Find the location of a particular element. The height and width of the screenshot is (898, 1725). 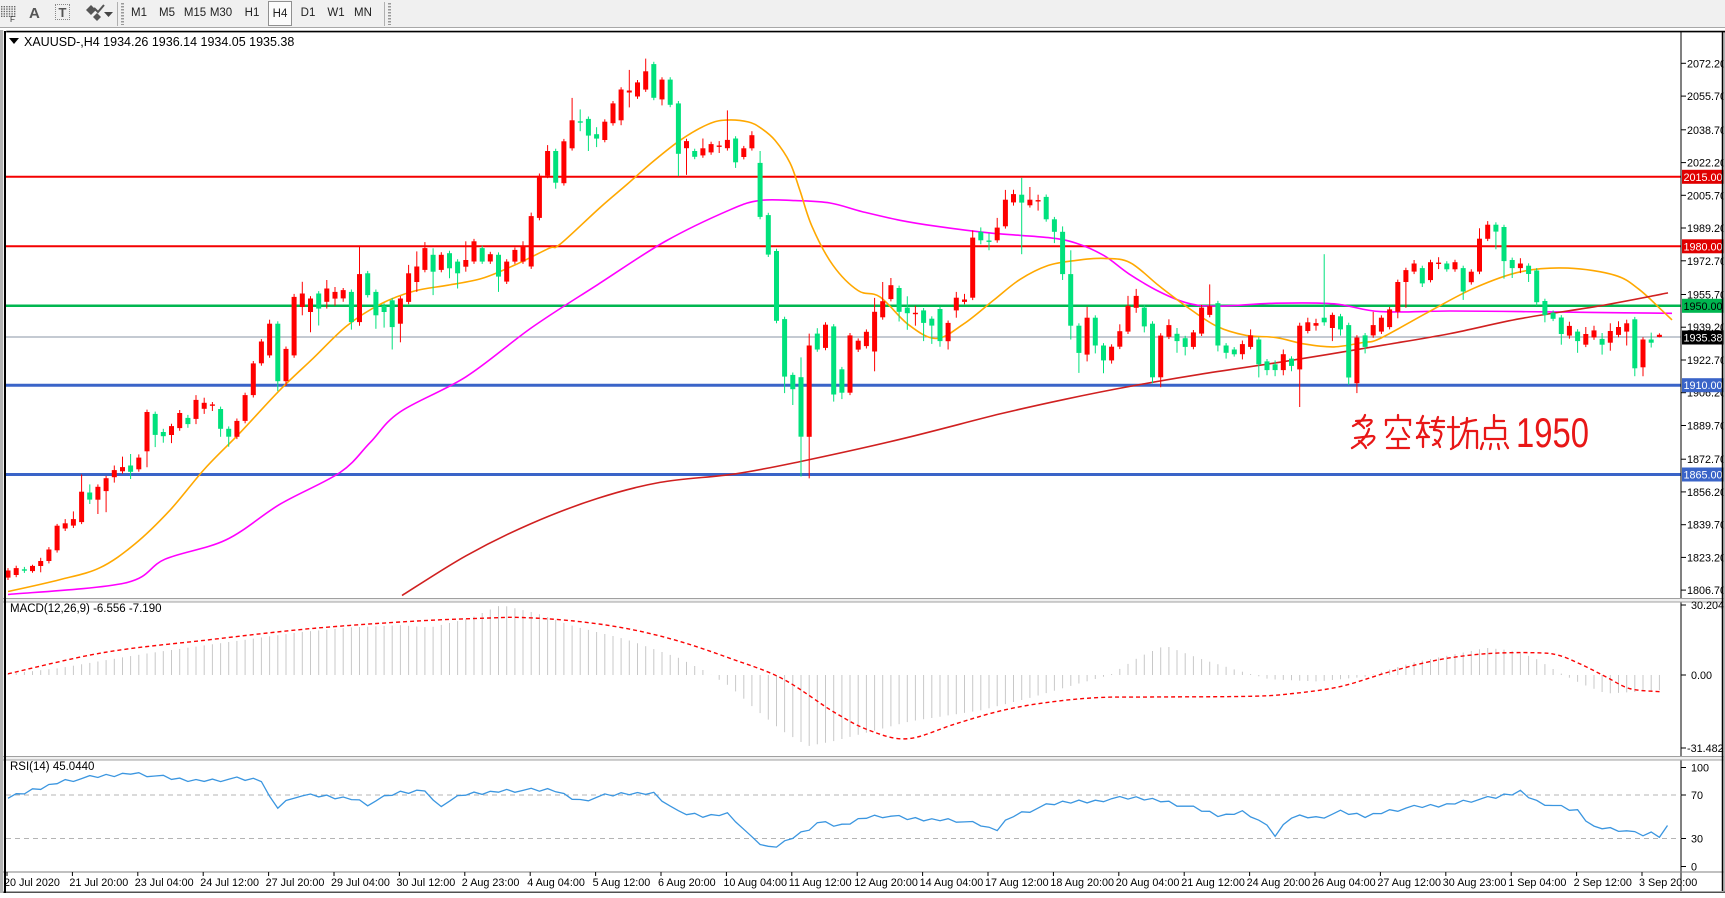

svg-text: 20 Aug 04:00 is located at coordinates (1148, 883).